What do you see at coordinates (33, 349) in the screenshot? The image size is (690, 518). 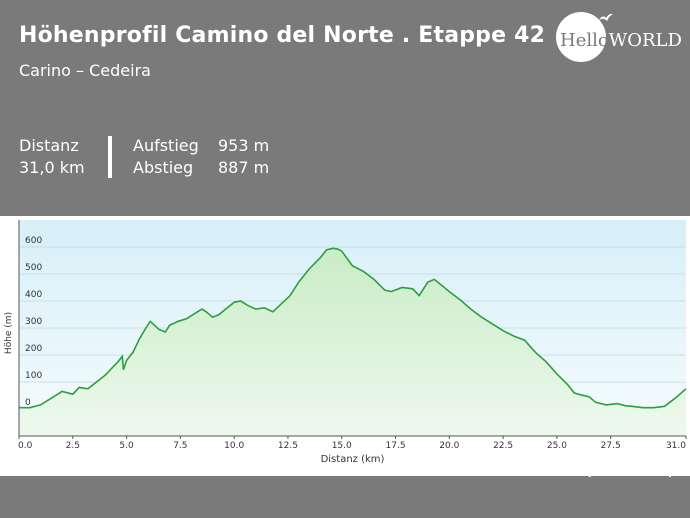 I see `y-tick-label: 200` at bounding box center [33, 349].